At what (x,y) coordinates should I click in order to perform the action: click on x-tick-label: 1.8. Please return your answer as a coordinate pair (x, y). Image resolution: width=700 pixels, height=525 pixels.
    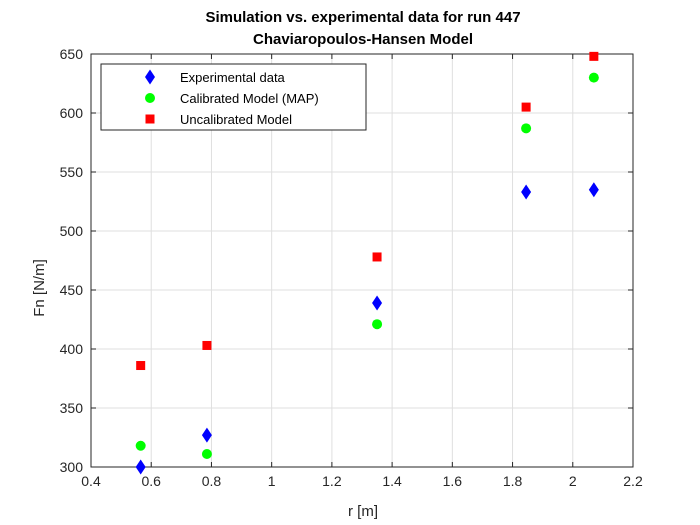
    Looking at the image, I should click on (513, 481).